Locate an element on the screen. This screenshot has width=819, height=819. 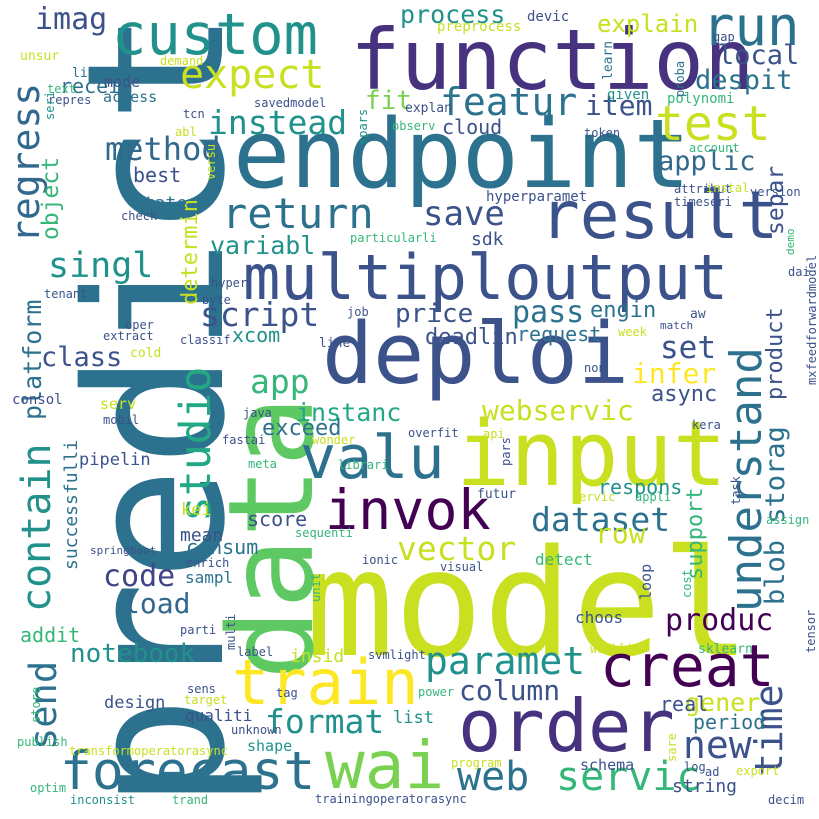
cloud-word: real is located at coordinates (684, 704).